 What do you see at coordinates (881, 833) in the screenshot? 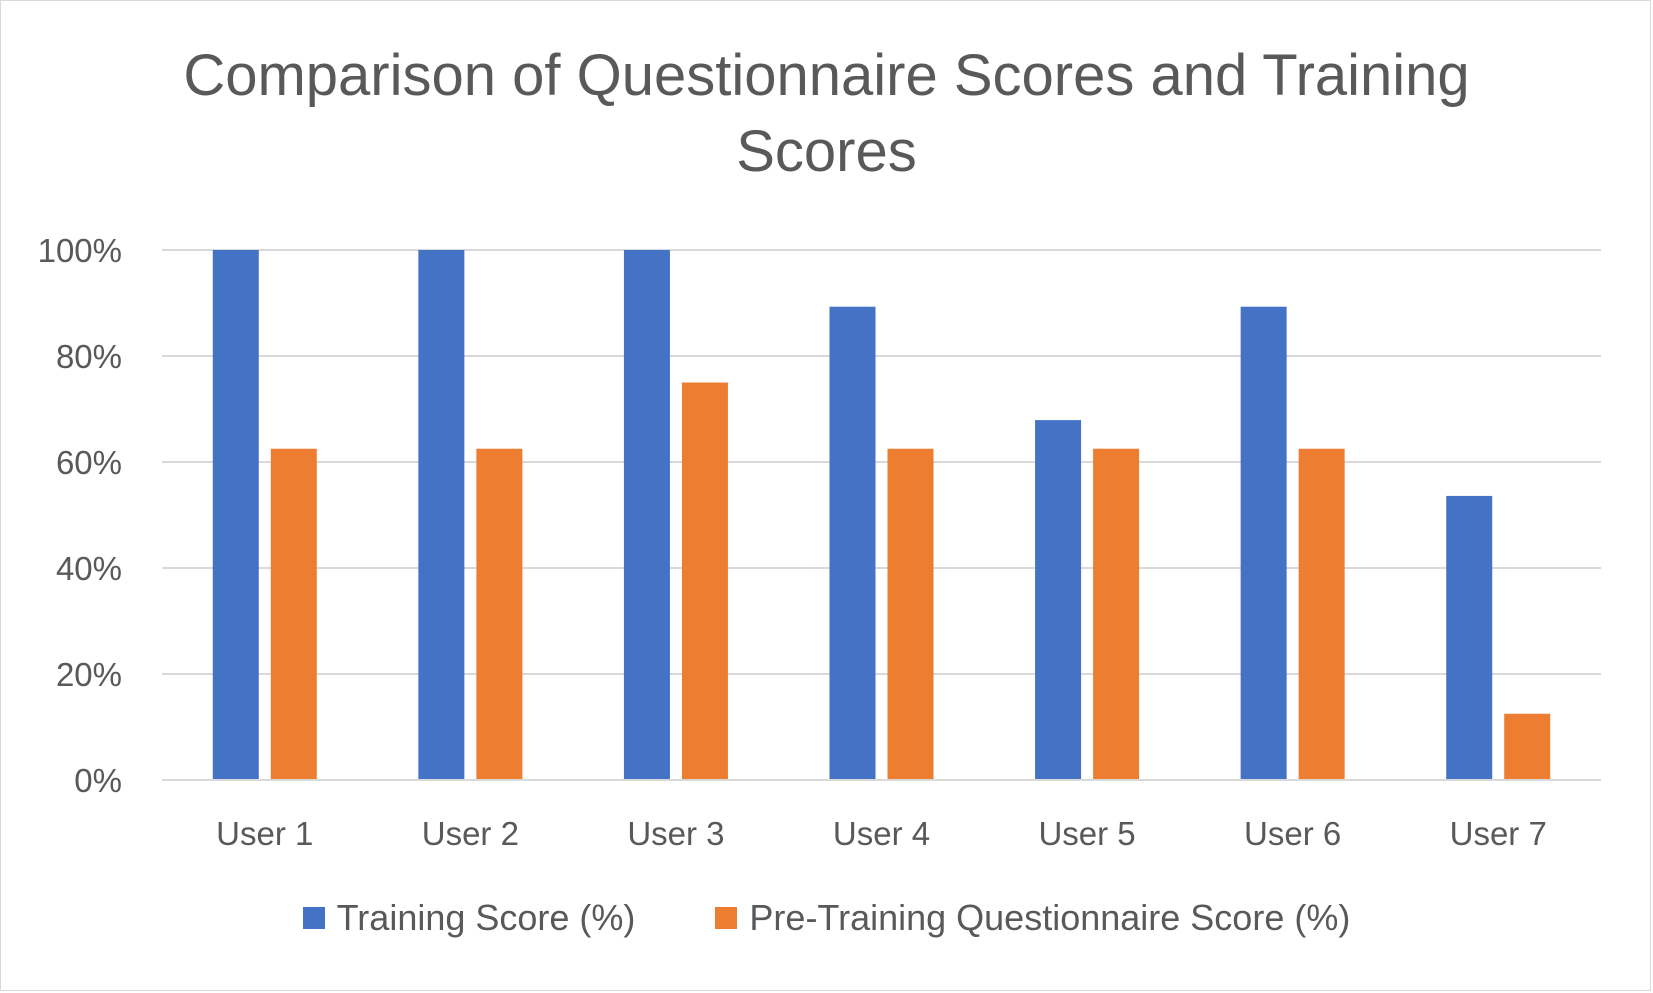
I see `x-tick-label: User 4` at bounding box center [881, 833].